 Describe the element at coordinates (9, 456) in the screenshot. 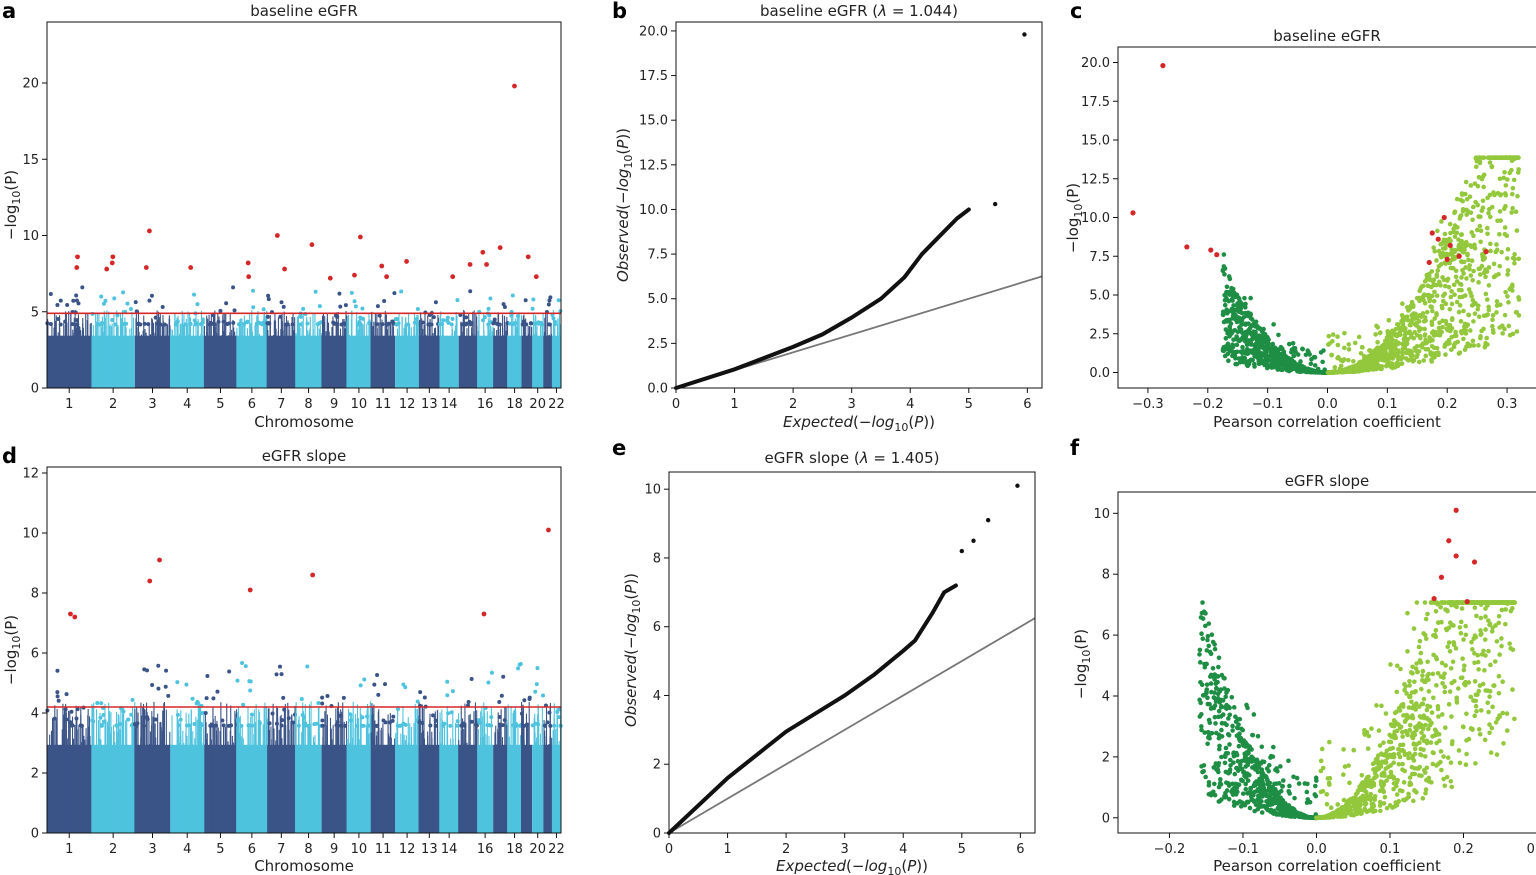

I see `panel-letter-d: d` at that location.